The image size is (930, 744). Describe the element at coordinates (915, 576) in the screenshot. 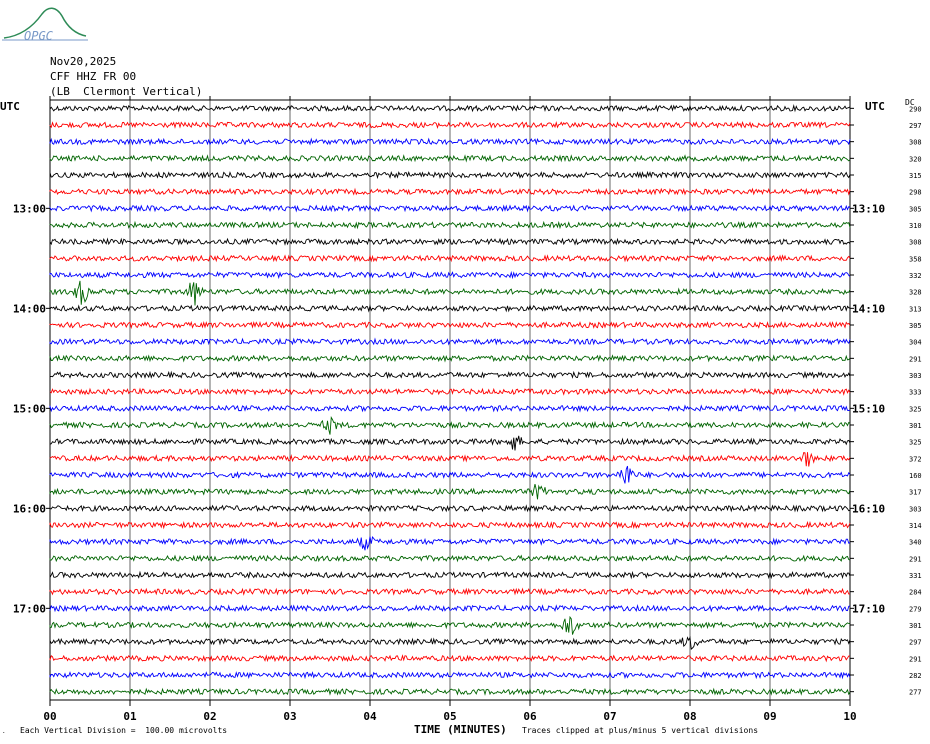

I see `dc-offset-label: 331` at that location.